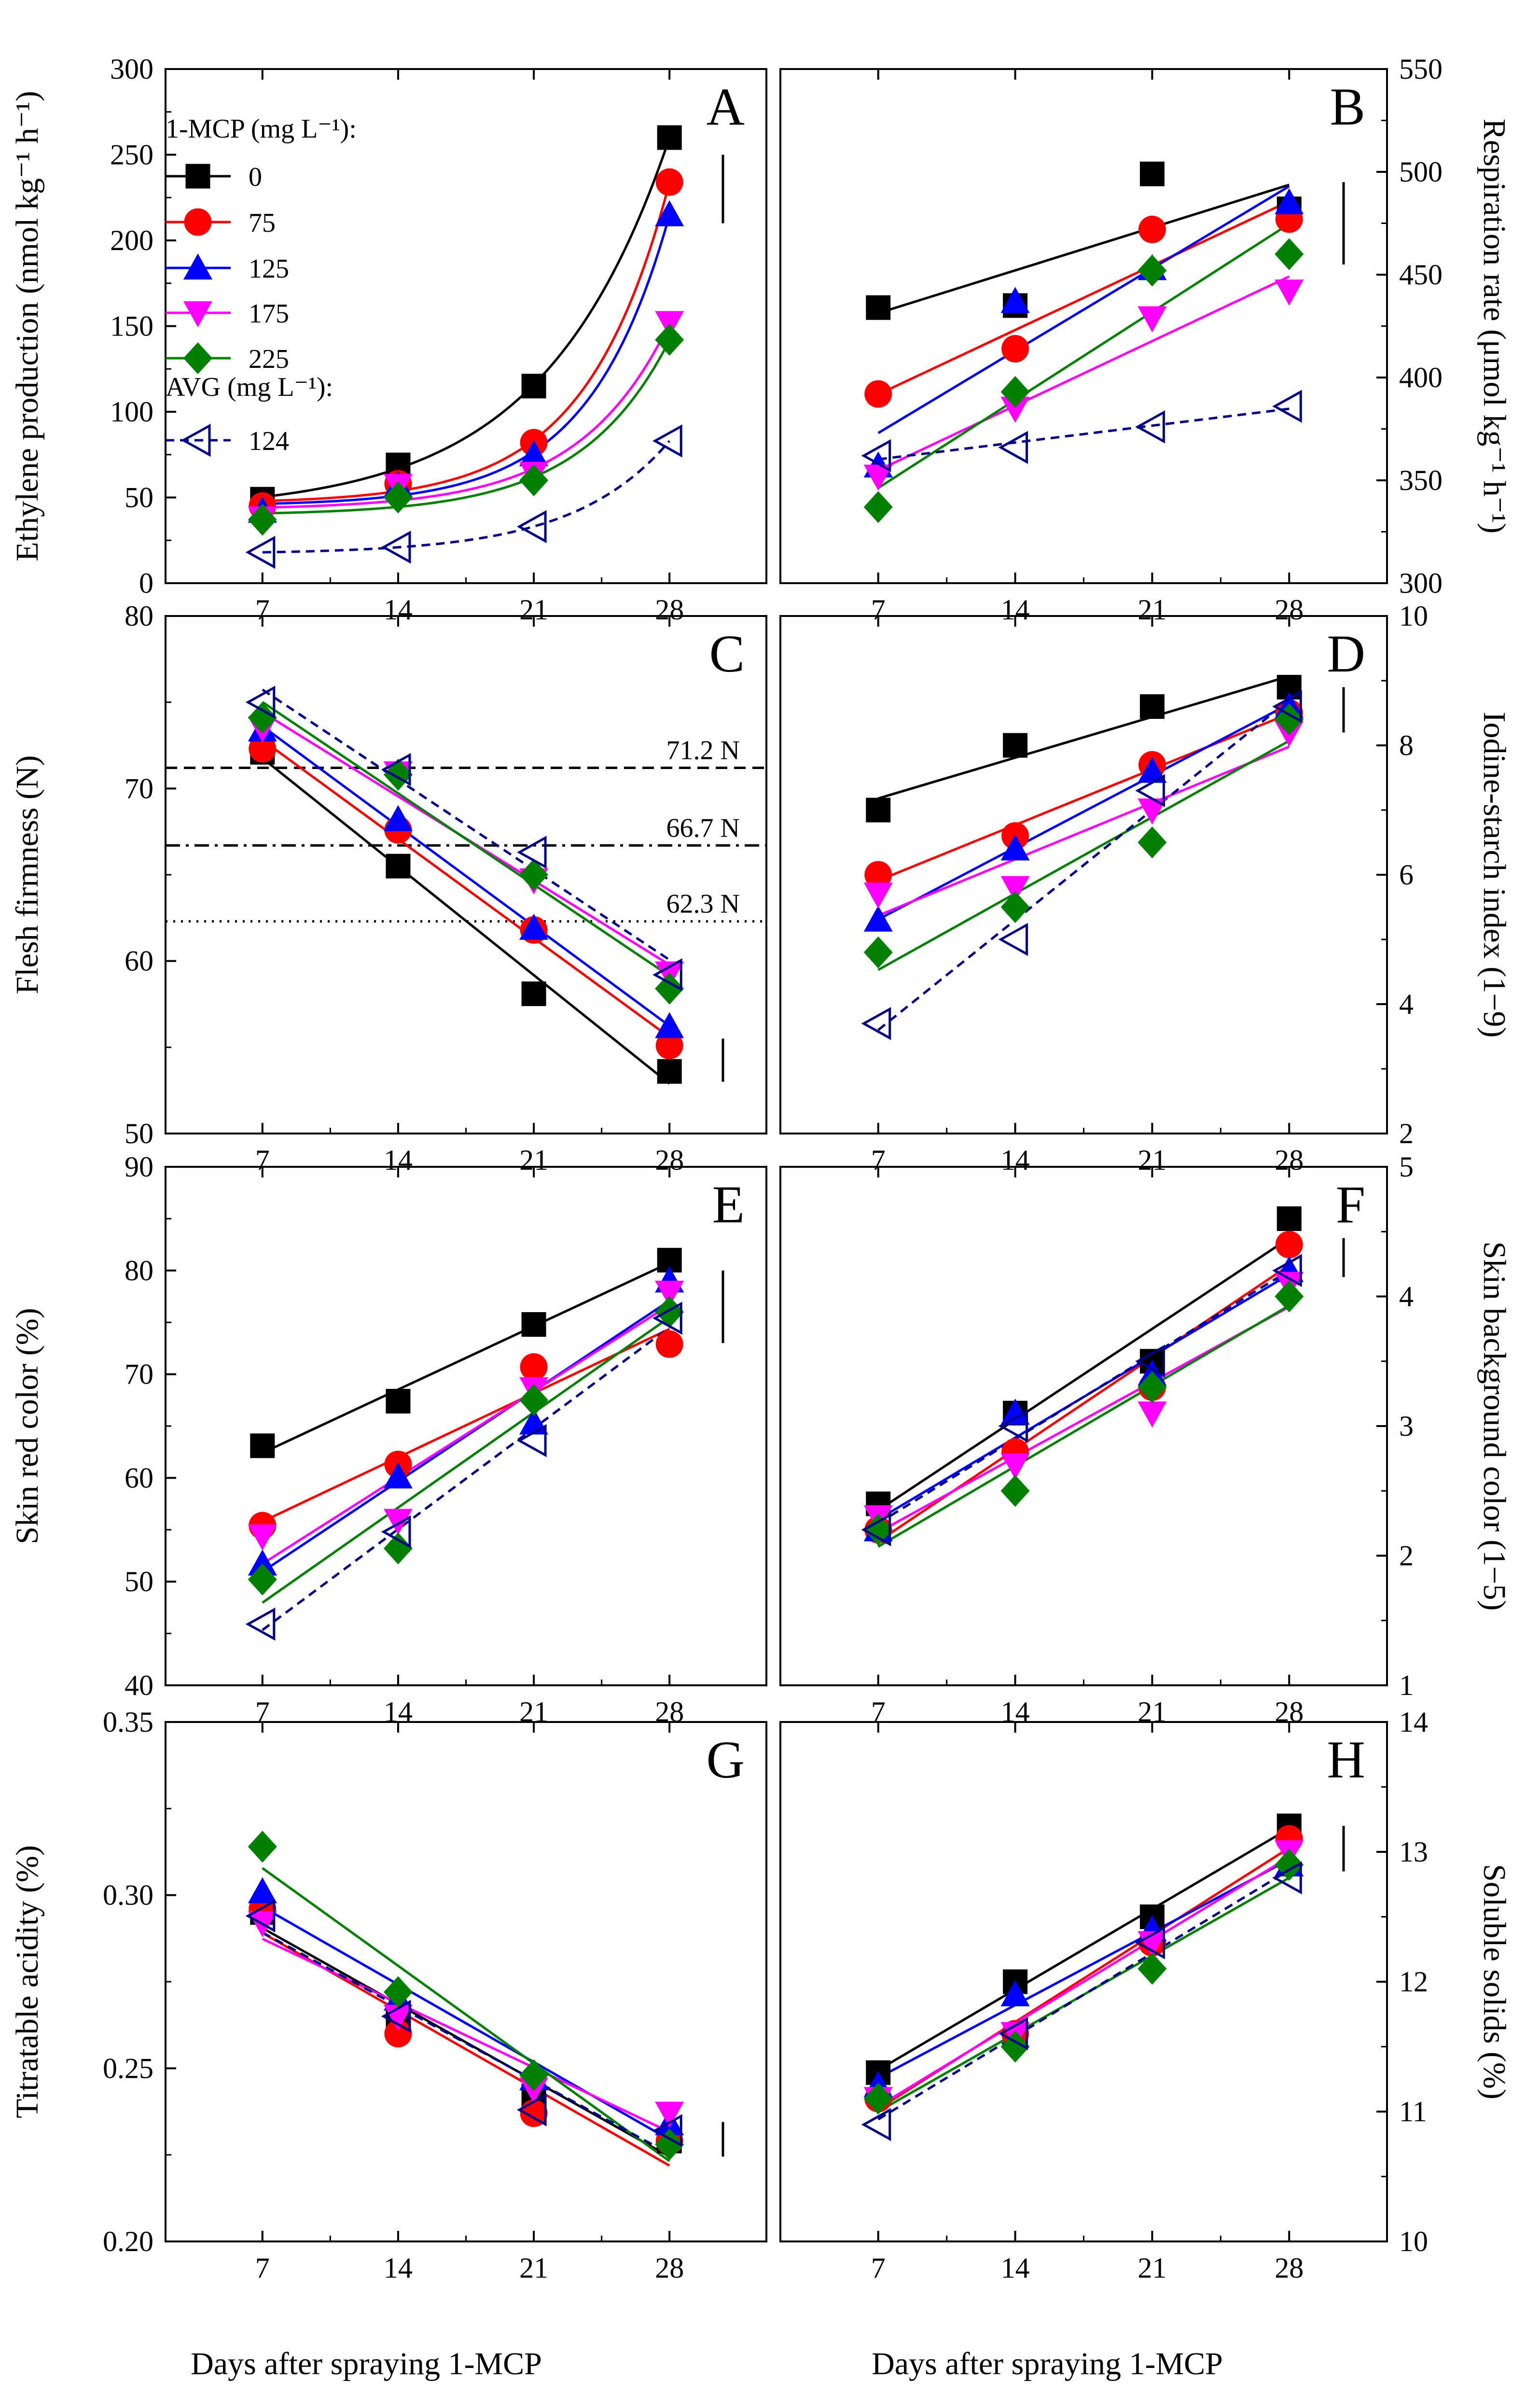 The height and width of the screenshot is (2394, 1540). What do you see at coordinates (196, 440) in the screenshot?
I see `legend-marker-avg124` at bounding box center [196, 440].